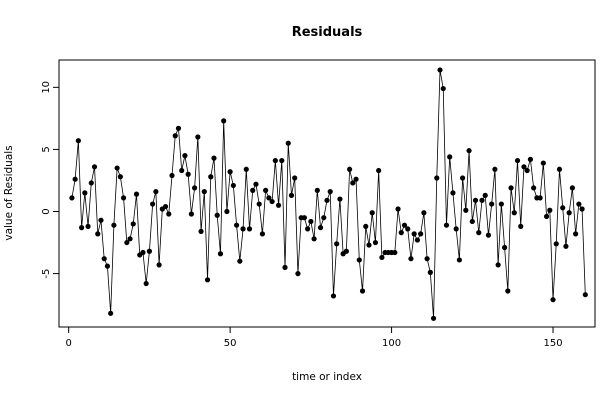  Describe the element at coordinates (327, 32) in the screenshot. I see `chart-title: Residuals` at that location.